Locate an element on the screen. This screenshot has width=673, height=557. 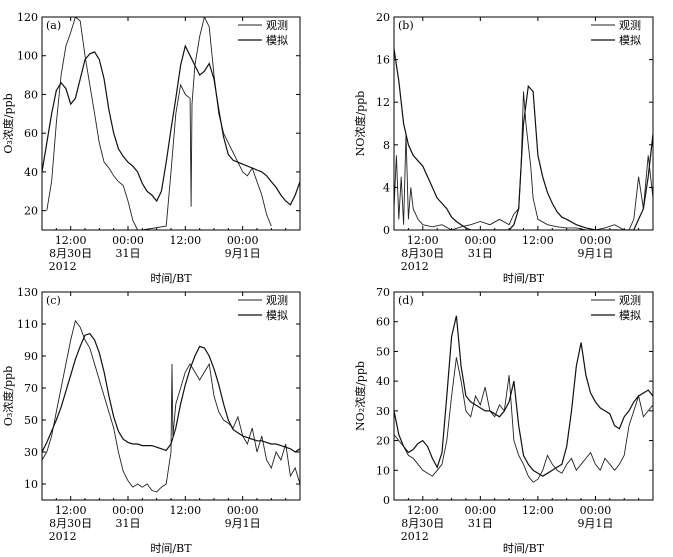
y-tick-label: 90 is located at coordinates (31, 356).